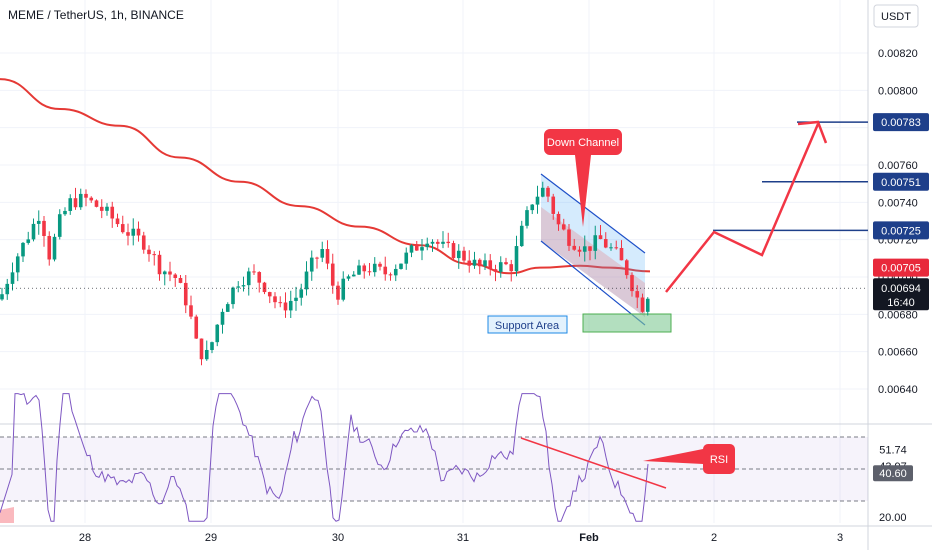 This screenshot has width=932, height=550. What do you see at coordinates (593, 283) in the screenshot?
I see `channel-bottom-line` at bounding box center [593, 283].